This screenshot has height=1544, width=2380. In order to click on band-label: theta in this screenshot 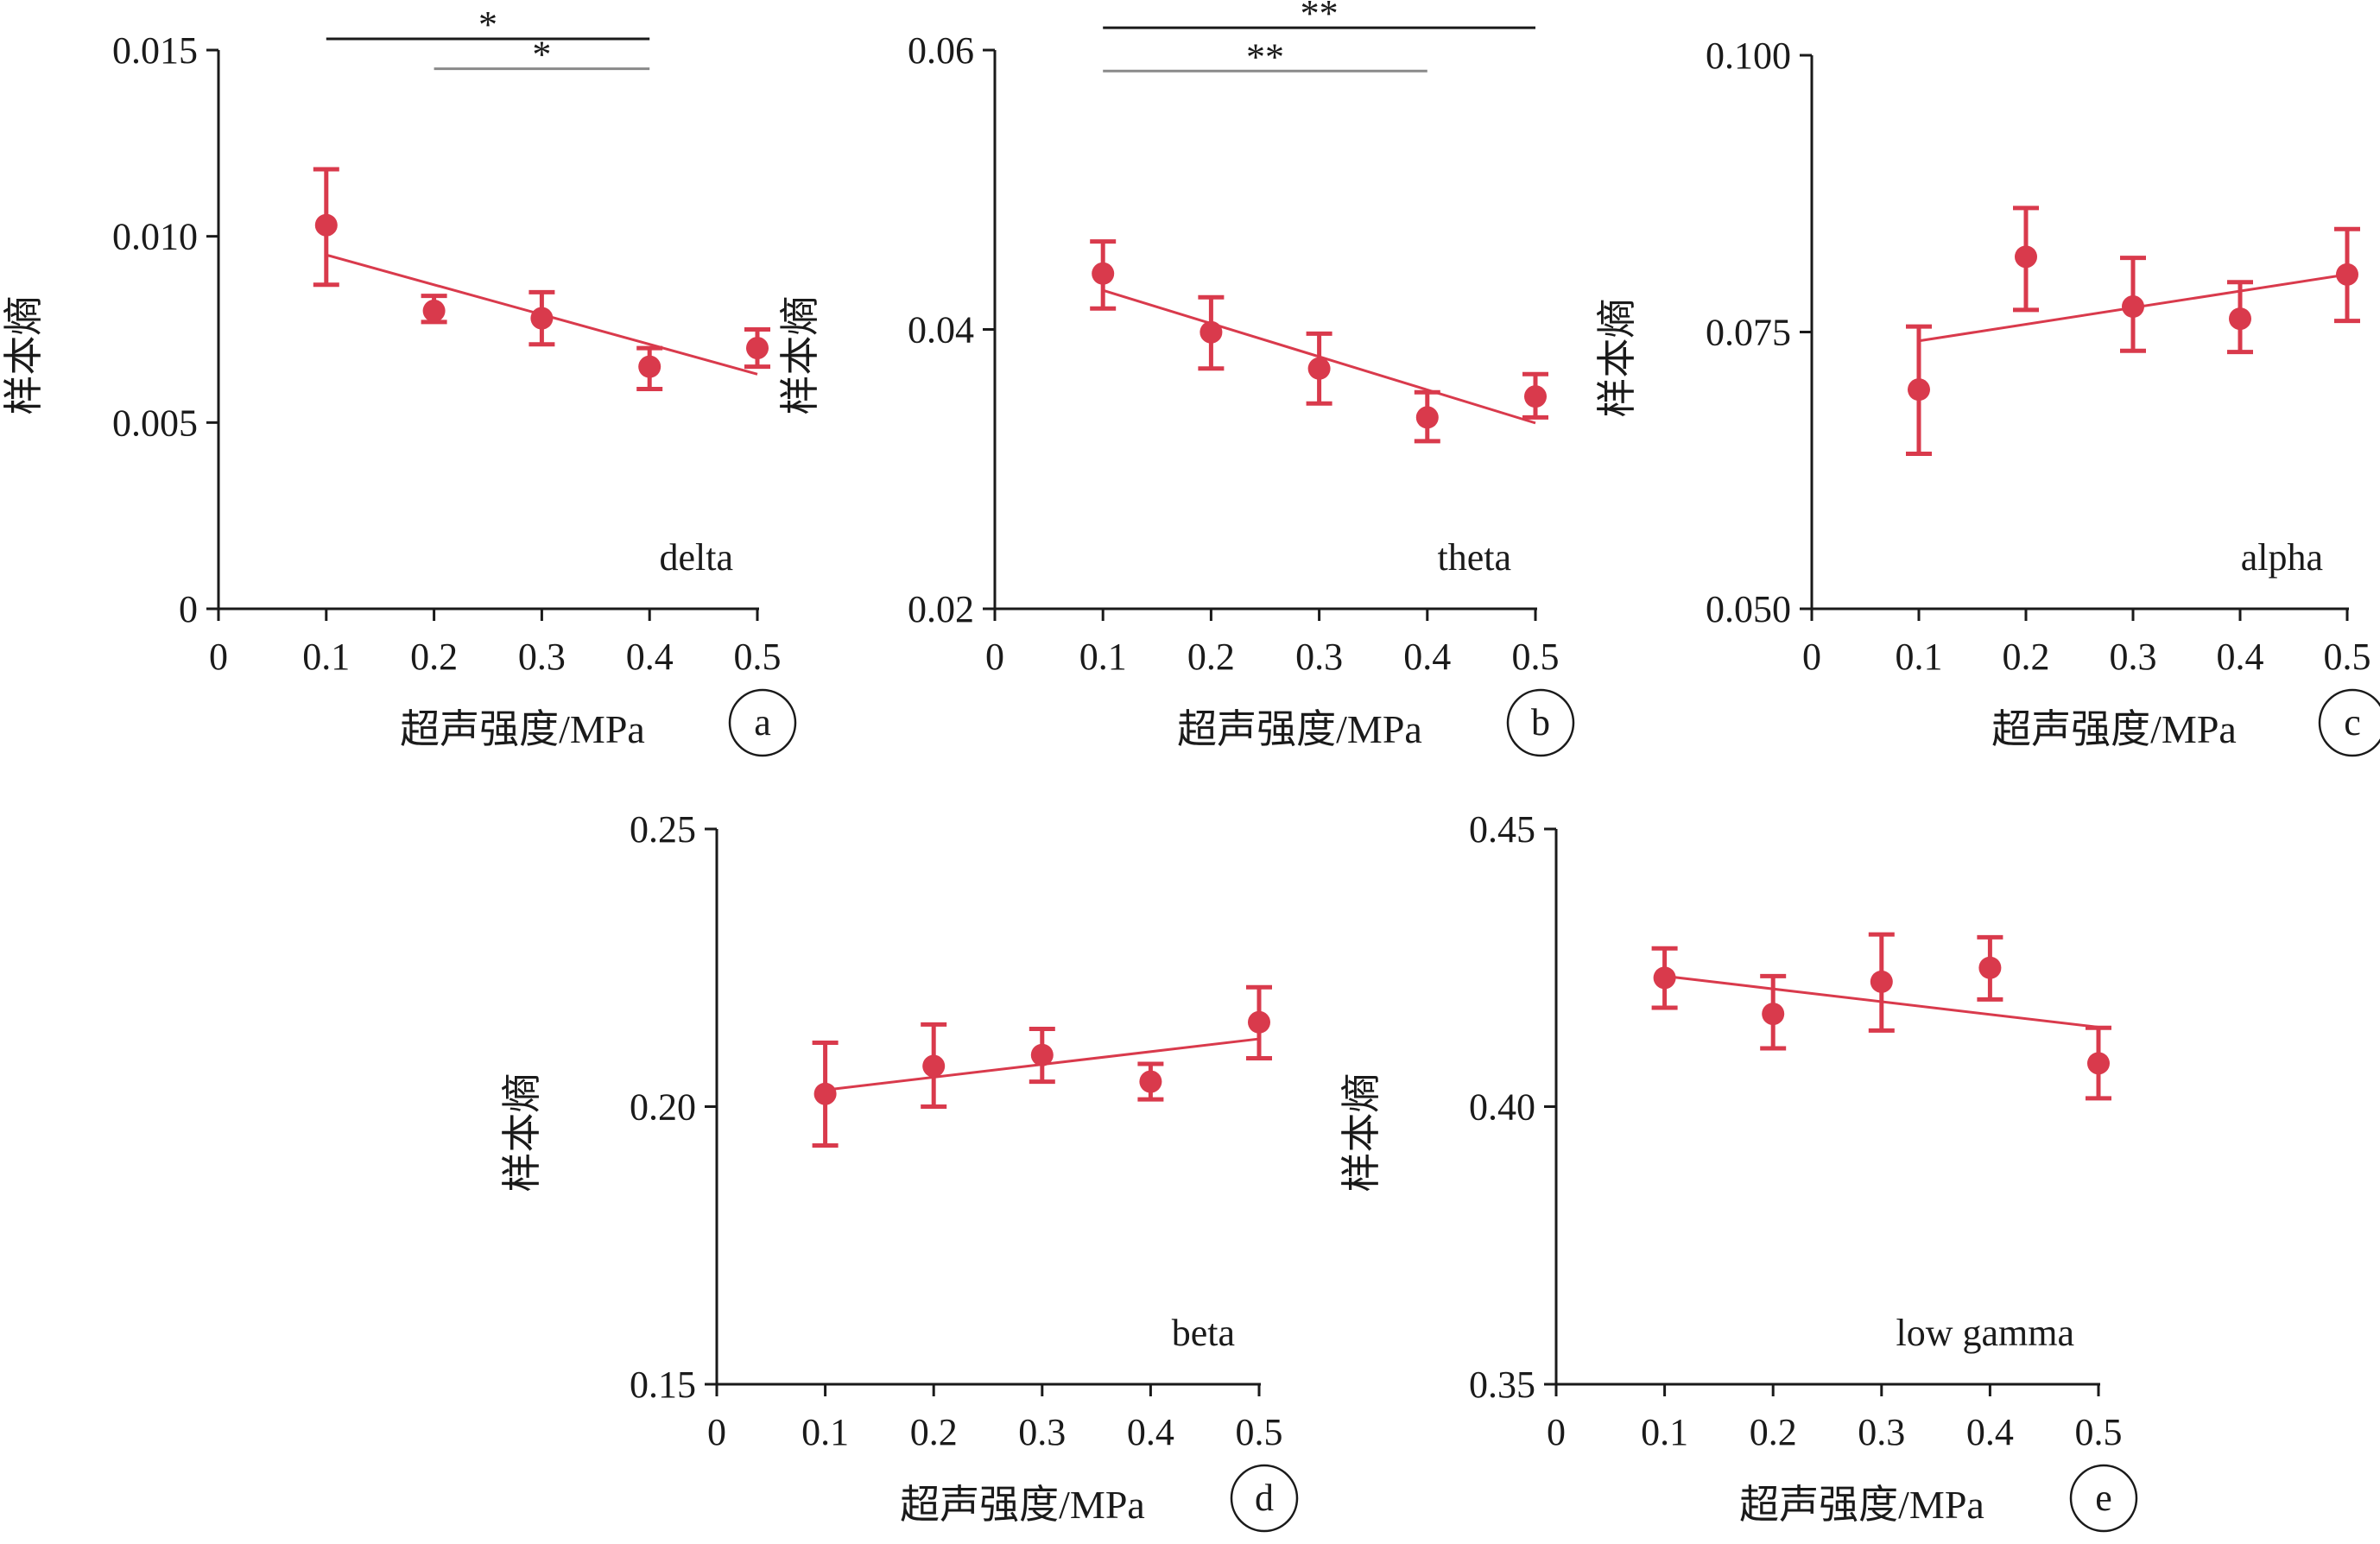, I will do `click(1474, 557)`.